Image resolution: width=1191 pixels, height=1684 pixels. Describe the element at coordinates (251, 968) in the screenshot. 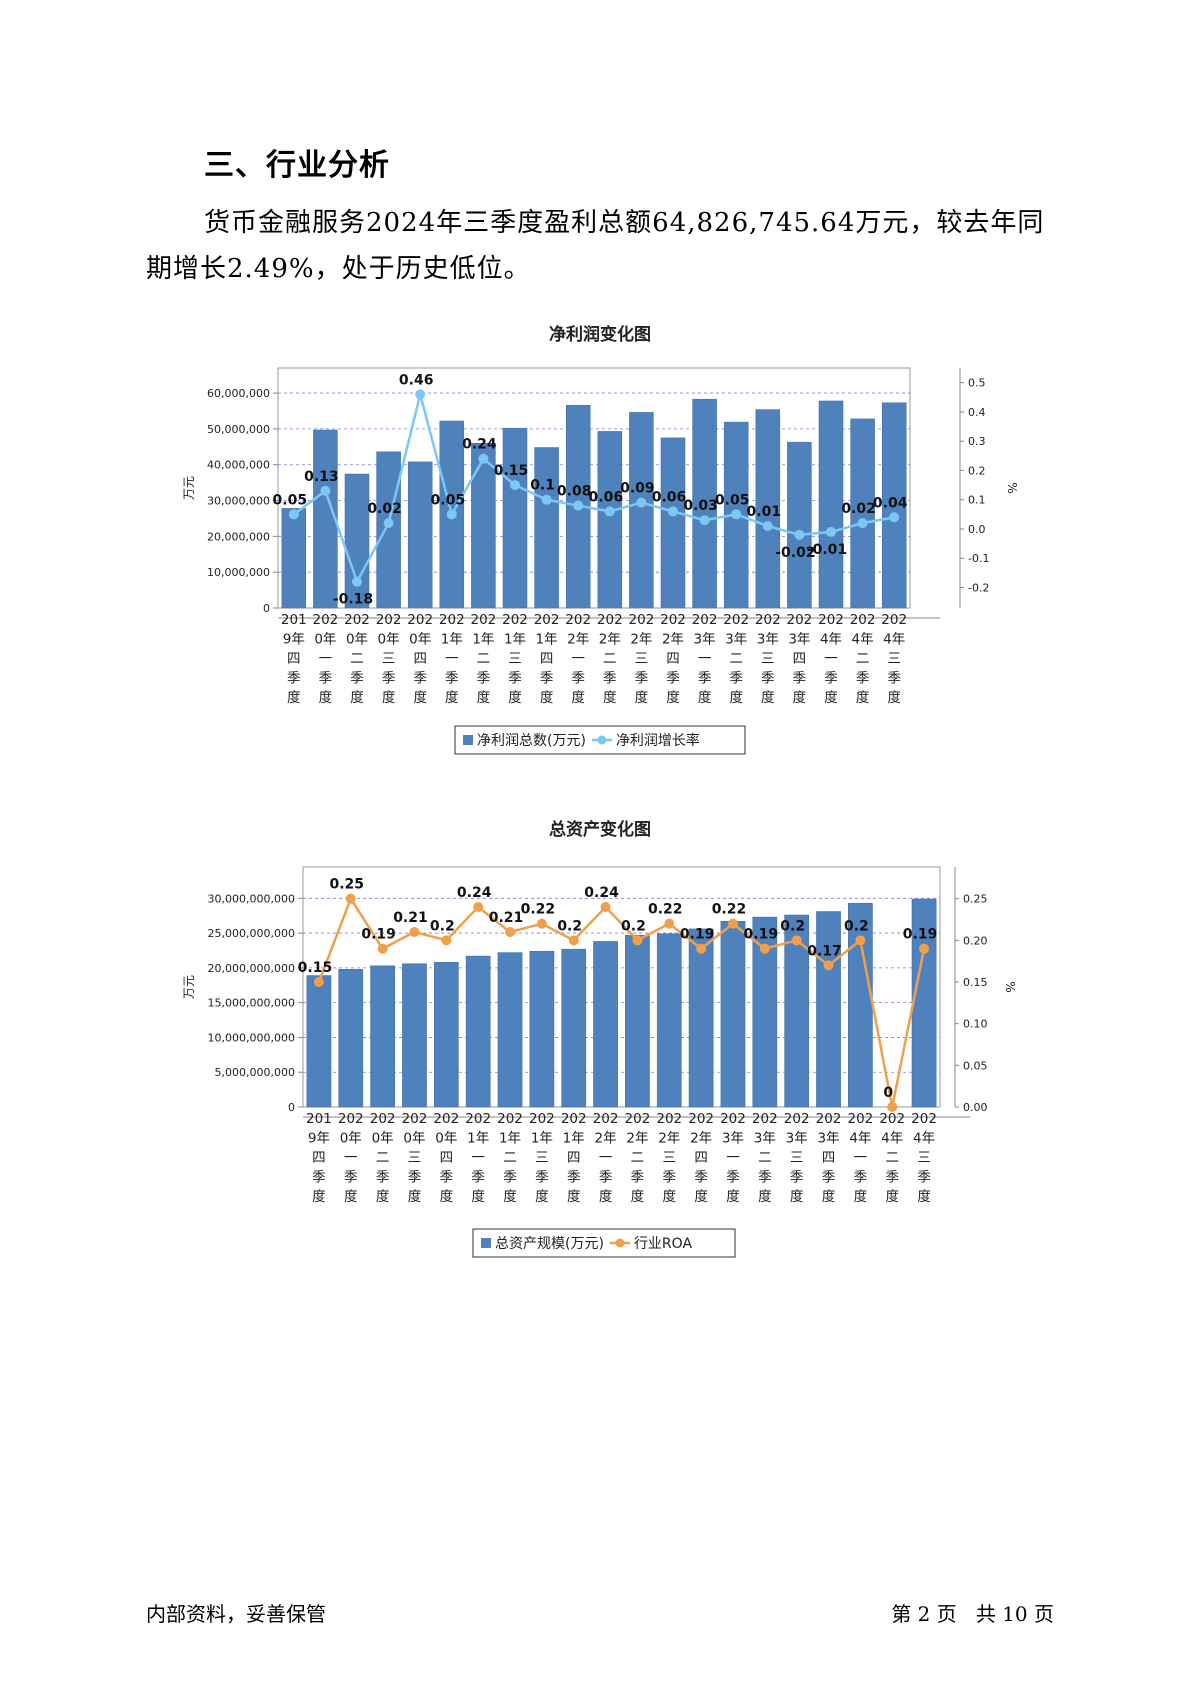

I see `left-tick-label: 20,000,000,000` at that location.